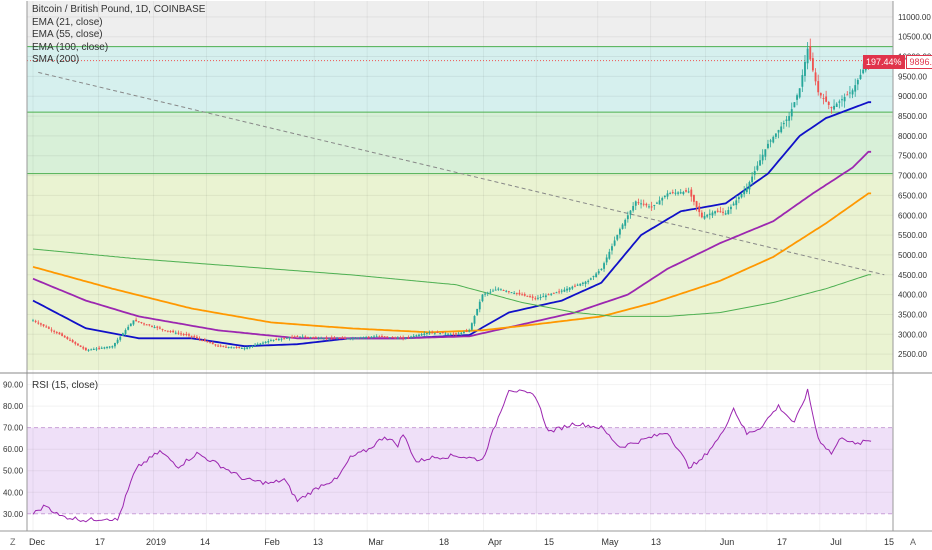 The image size is (932, 550). What do you see at coordinates (67, 35) in the screenshot?
I see `legend-ema55: EMA (55, close)` at bounding box center [67, 35].